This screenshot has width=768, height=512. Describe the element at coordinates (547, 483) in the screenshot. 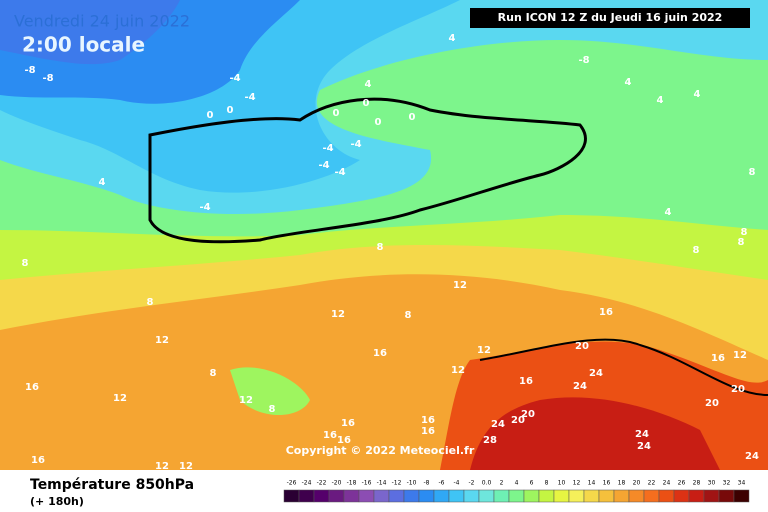

I see `scale-label: 8` at that location.